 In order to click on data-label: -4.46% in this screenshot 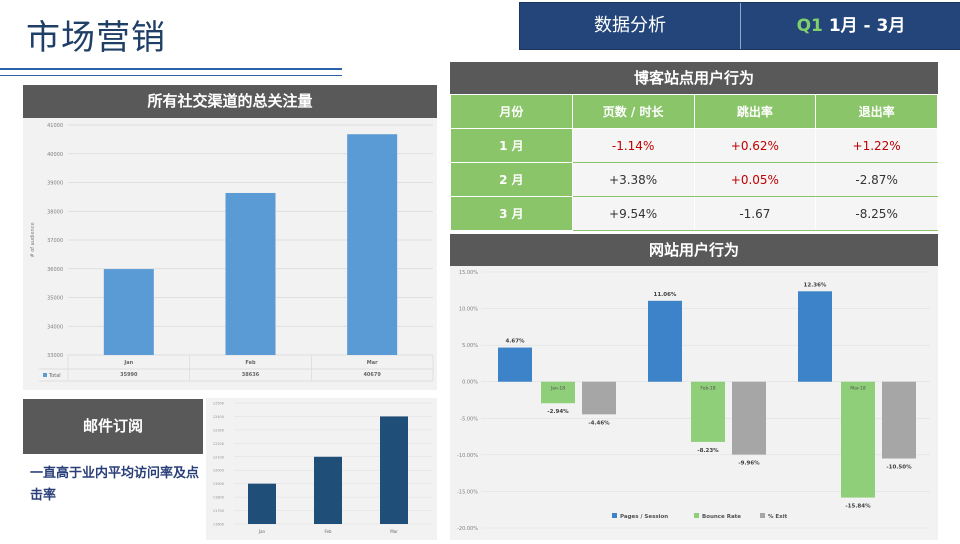, I will do `click(599, 423)`.